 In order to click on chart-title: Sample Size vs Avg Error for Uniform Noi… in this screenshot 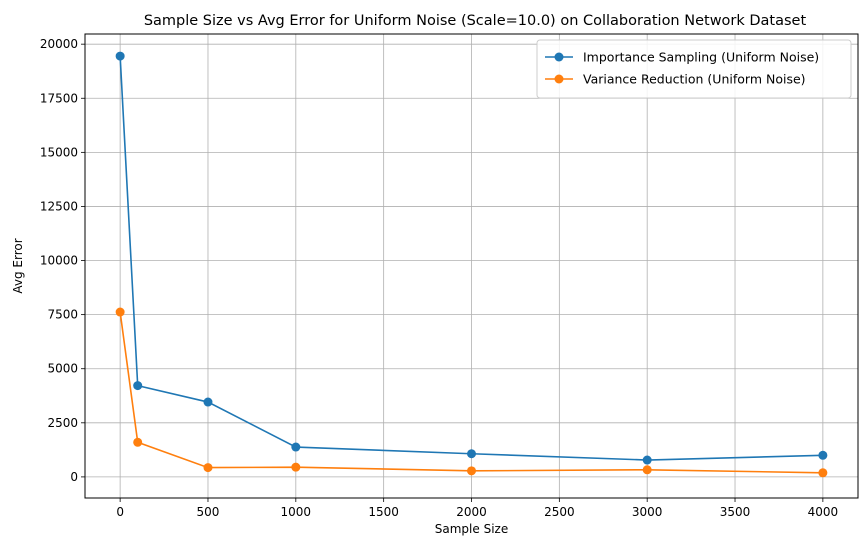, I will do `click(475, 21)`.